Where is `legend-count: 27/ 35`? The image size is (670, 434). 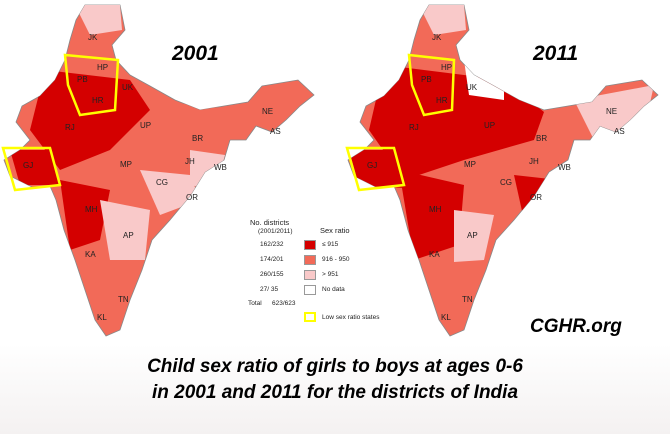 legend-count: 27/ 35 is located at coordinates (269, 289).